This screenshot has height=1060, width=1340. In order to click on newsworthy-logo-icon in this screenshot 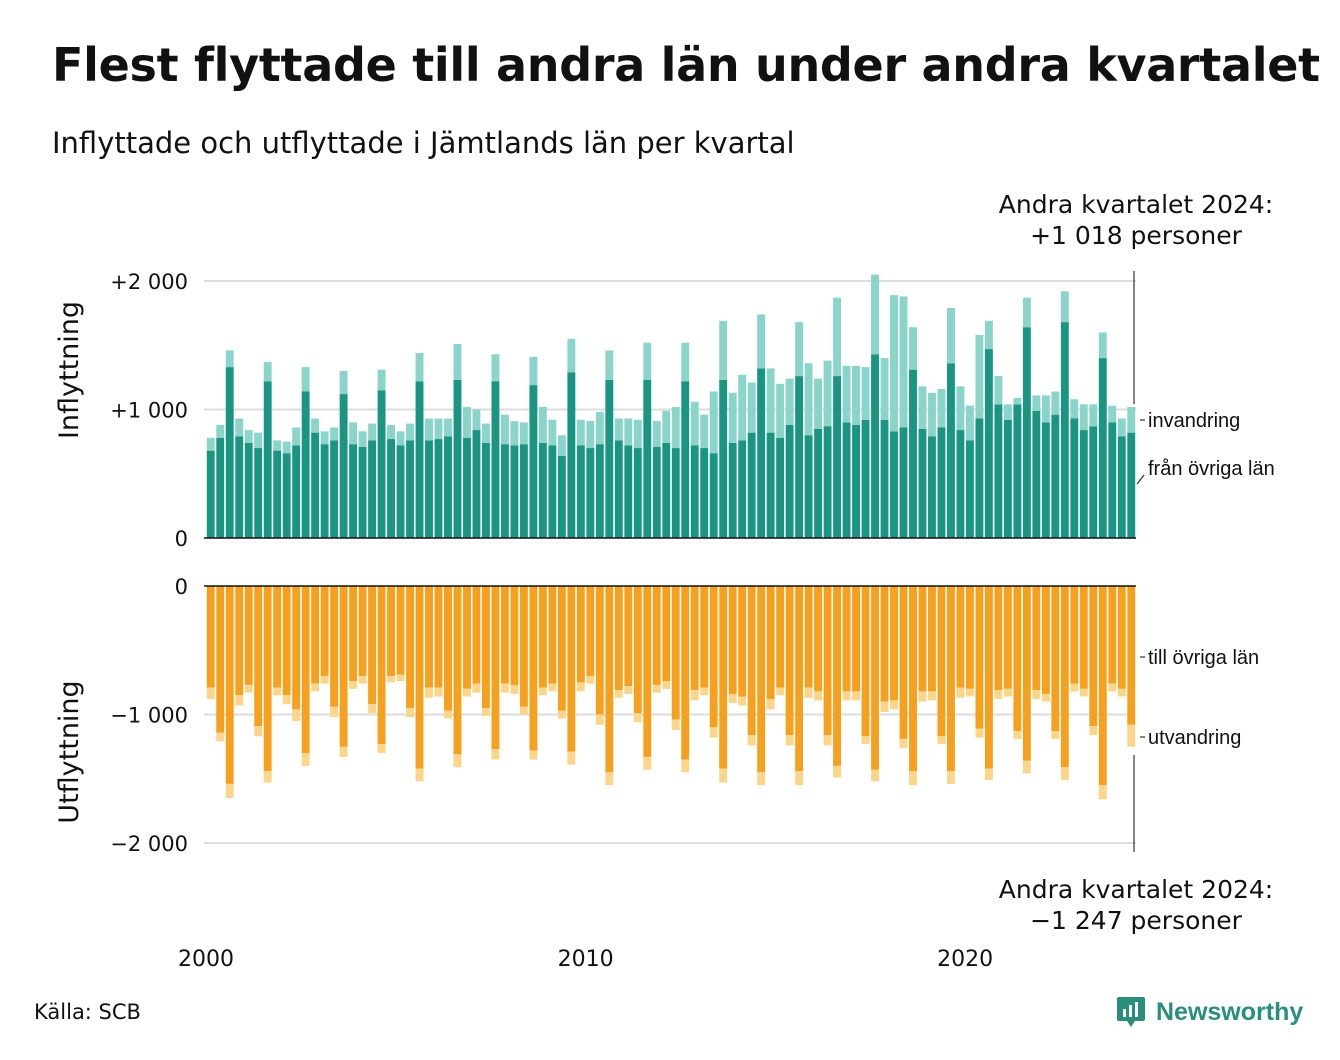, I will do `click(1131, 1012)`.